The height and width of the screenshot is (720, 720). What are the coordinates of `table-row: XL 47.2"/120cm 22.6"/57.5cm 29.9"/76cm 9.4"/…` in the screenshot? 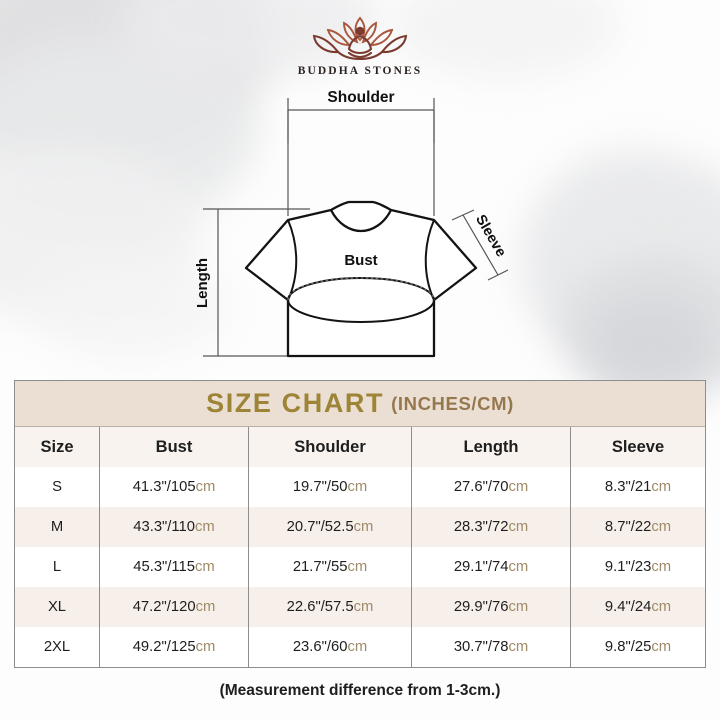 It's located at (360, 607).